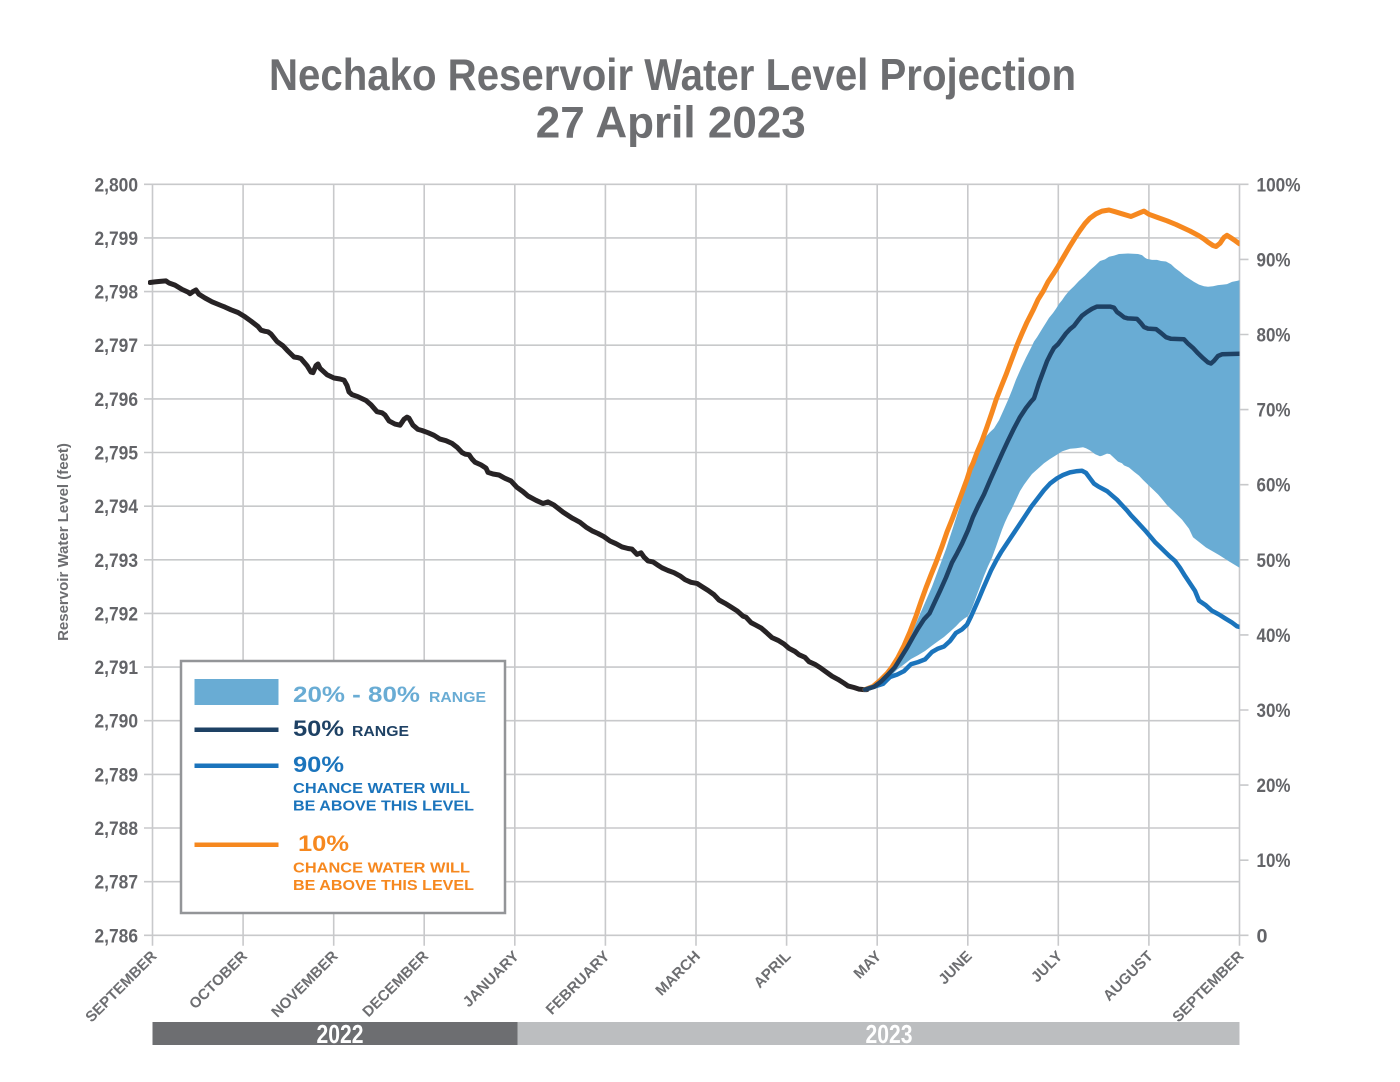 This screenshot has height=1082, width=1400. What do you see at coordinates (117, 614) in the screenshot?
I see `svg-text: 2,792` at bounding box center [117, 614].